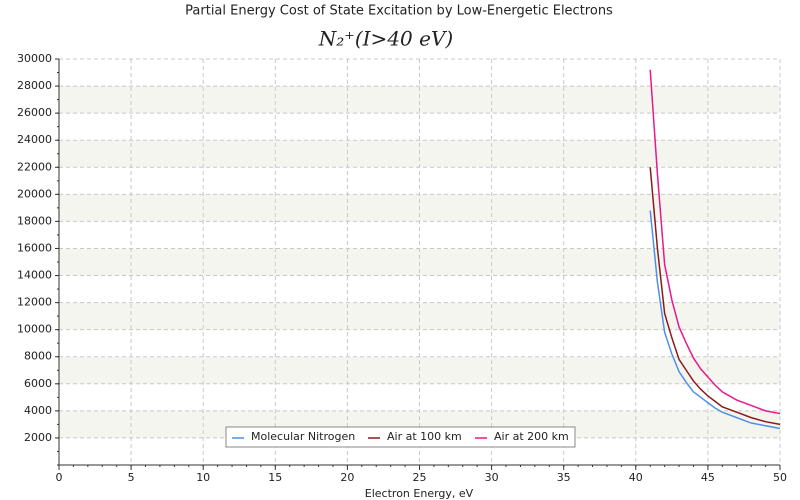  I want to click on y-tick-label: 4000, so click(38, 410).